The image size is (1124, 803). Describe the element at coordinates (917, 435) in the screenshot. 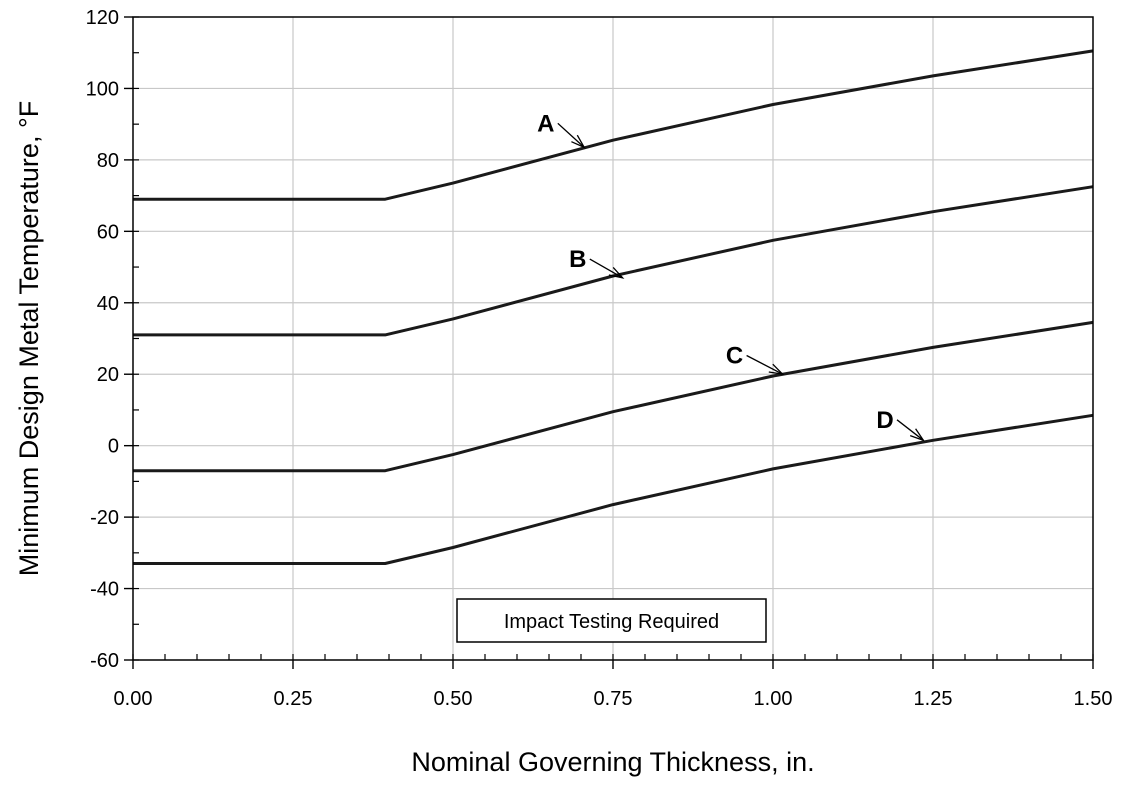

I see `arrow-head-d` at that location.